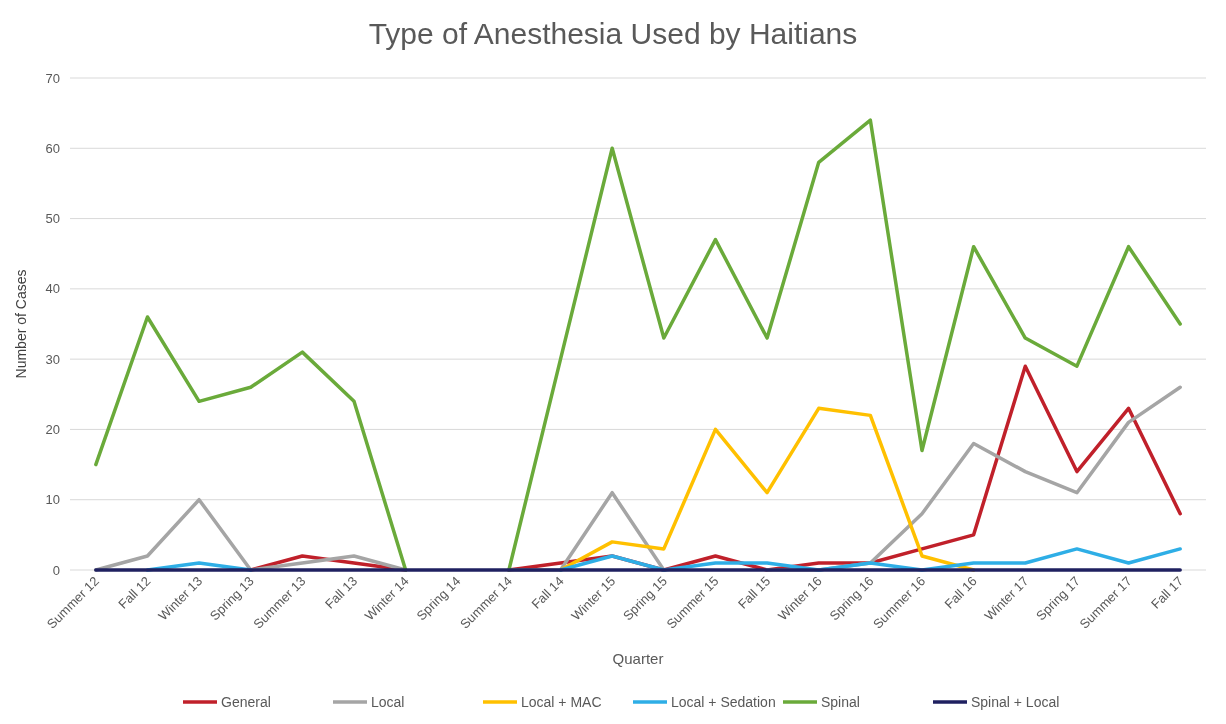 This screenshot has width=1226, height=724. Describe the element at coordinates (723, 701) in the screenshot. I see `legend-label: Local + Sedation` at that location.